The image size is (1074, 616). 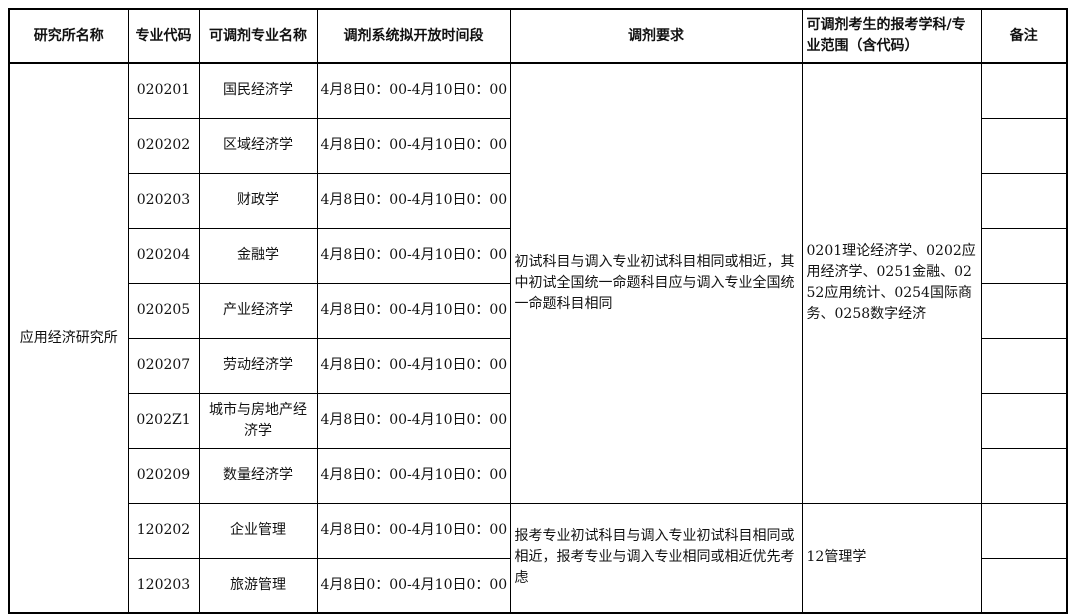 I want to click on major-code-cell: 0202Z1, so click(x=163, y=420).